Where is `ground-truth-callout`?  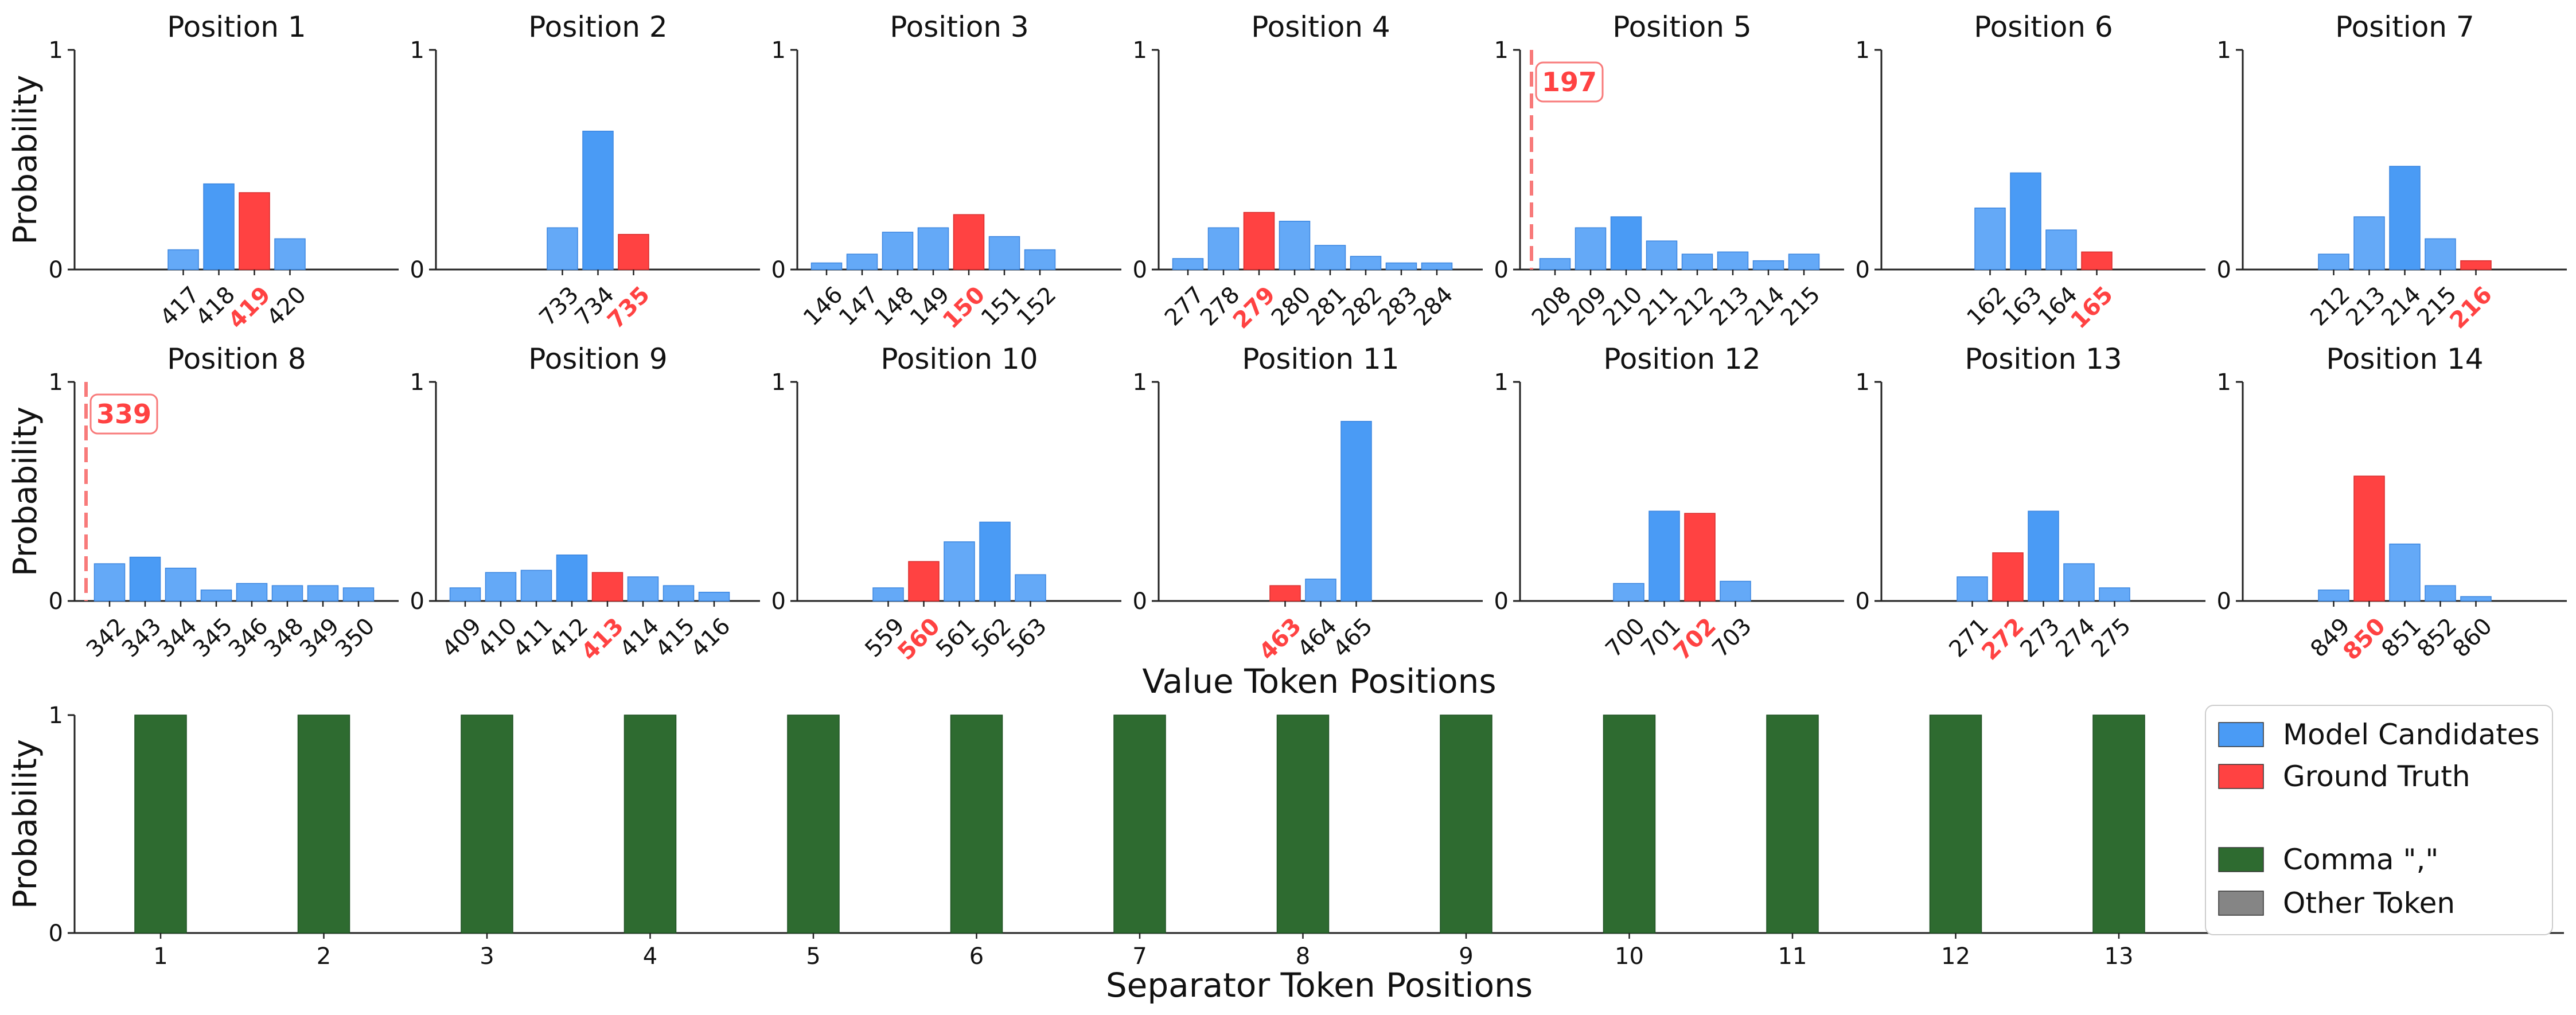
ground-truth-callout is located at coordinates (124, 414).